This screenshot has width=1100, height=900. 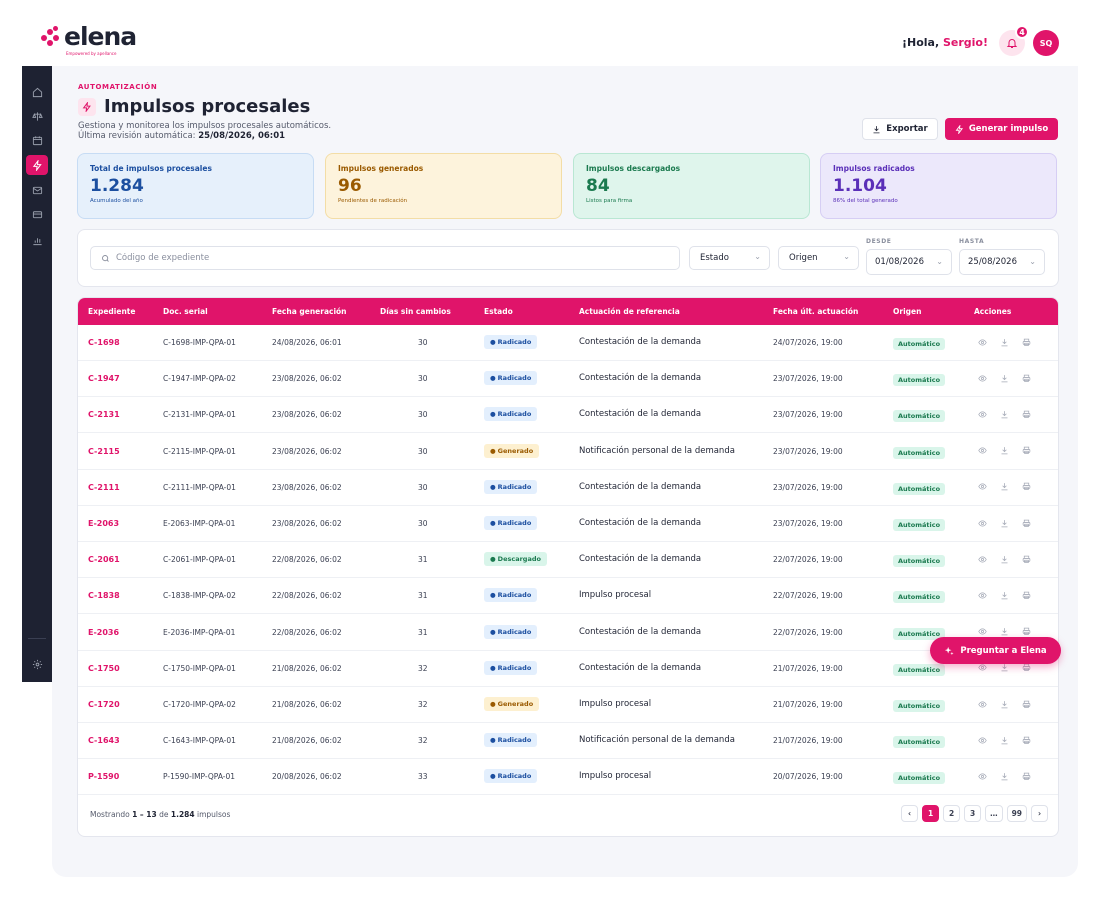 I want to click on logo: elena Empowered by apellance, so click(x=88, y=40).